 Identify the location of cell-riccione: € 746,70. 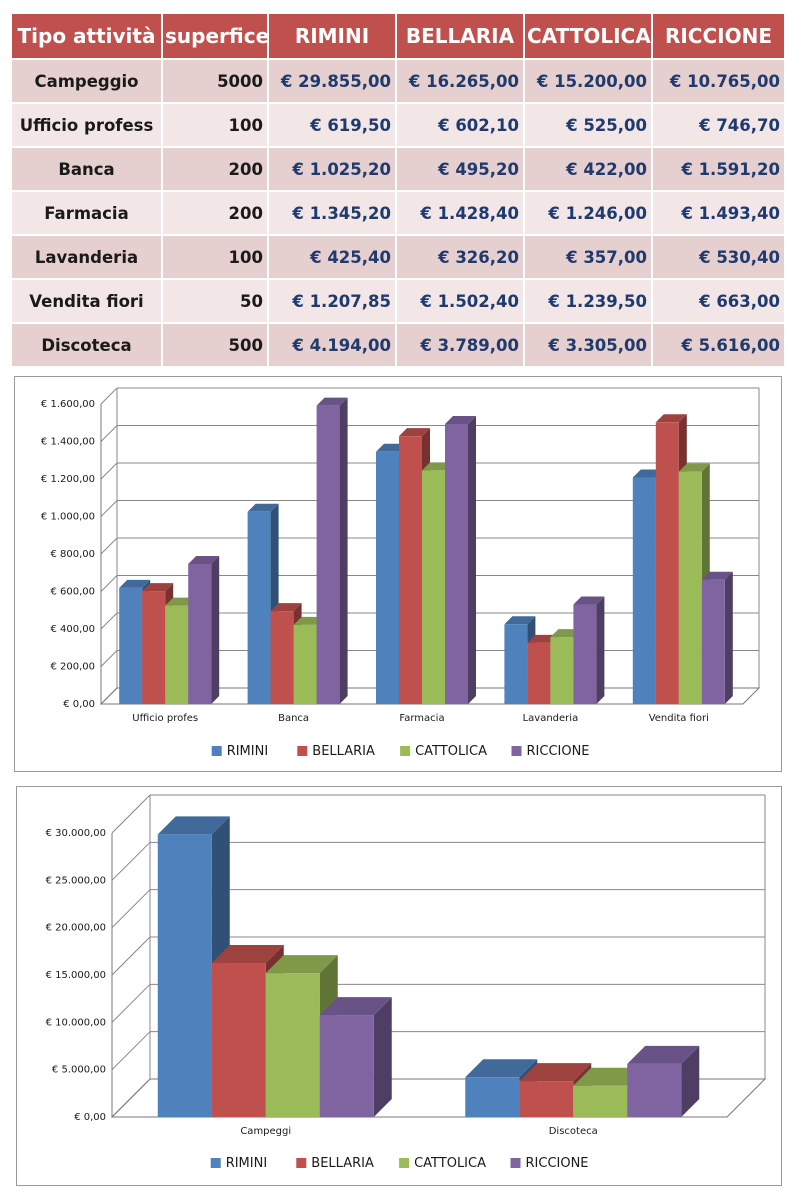
(717, 124).